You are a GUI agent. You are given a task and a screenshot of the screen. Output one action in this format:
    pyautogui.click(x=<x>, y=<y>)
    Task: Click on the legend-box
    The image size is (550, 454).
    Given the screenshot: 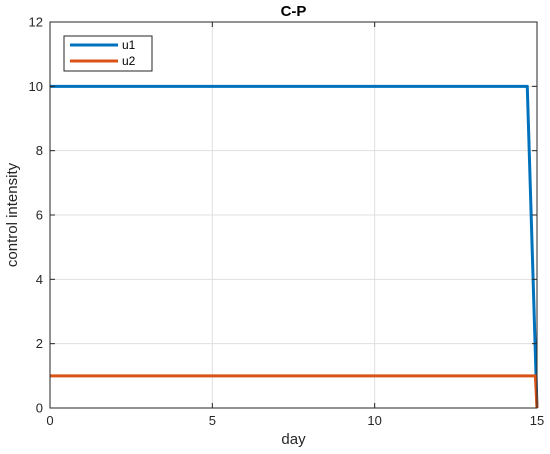 What is the action you would take?
    pyautogui.click(x=108, y=53)
    